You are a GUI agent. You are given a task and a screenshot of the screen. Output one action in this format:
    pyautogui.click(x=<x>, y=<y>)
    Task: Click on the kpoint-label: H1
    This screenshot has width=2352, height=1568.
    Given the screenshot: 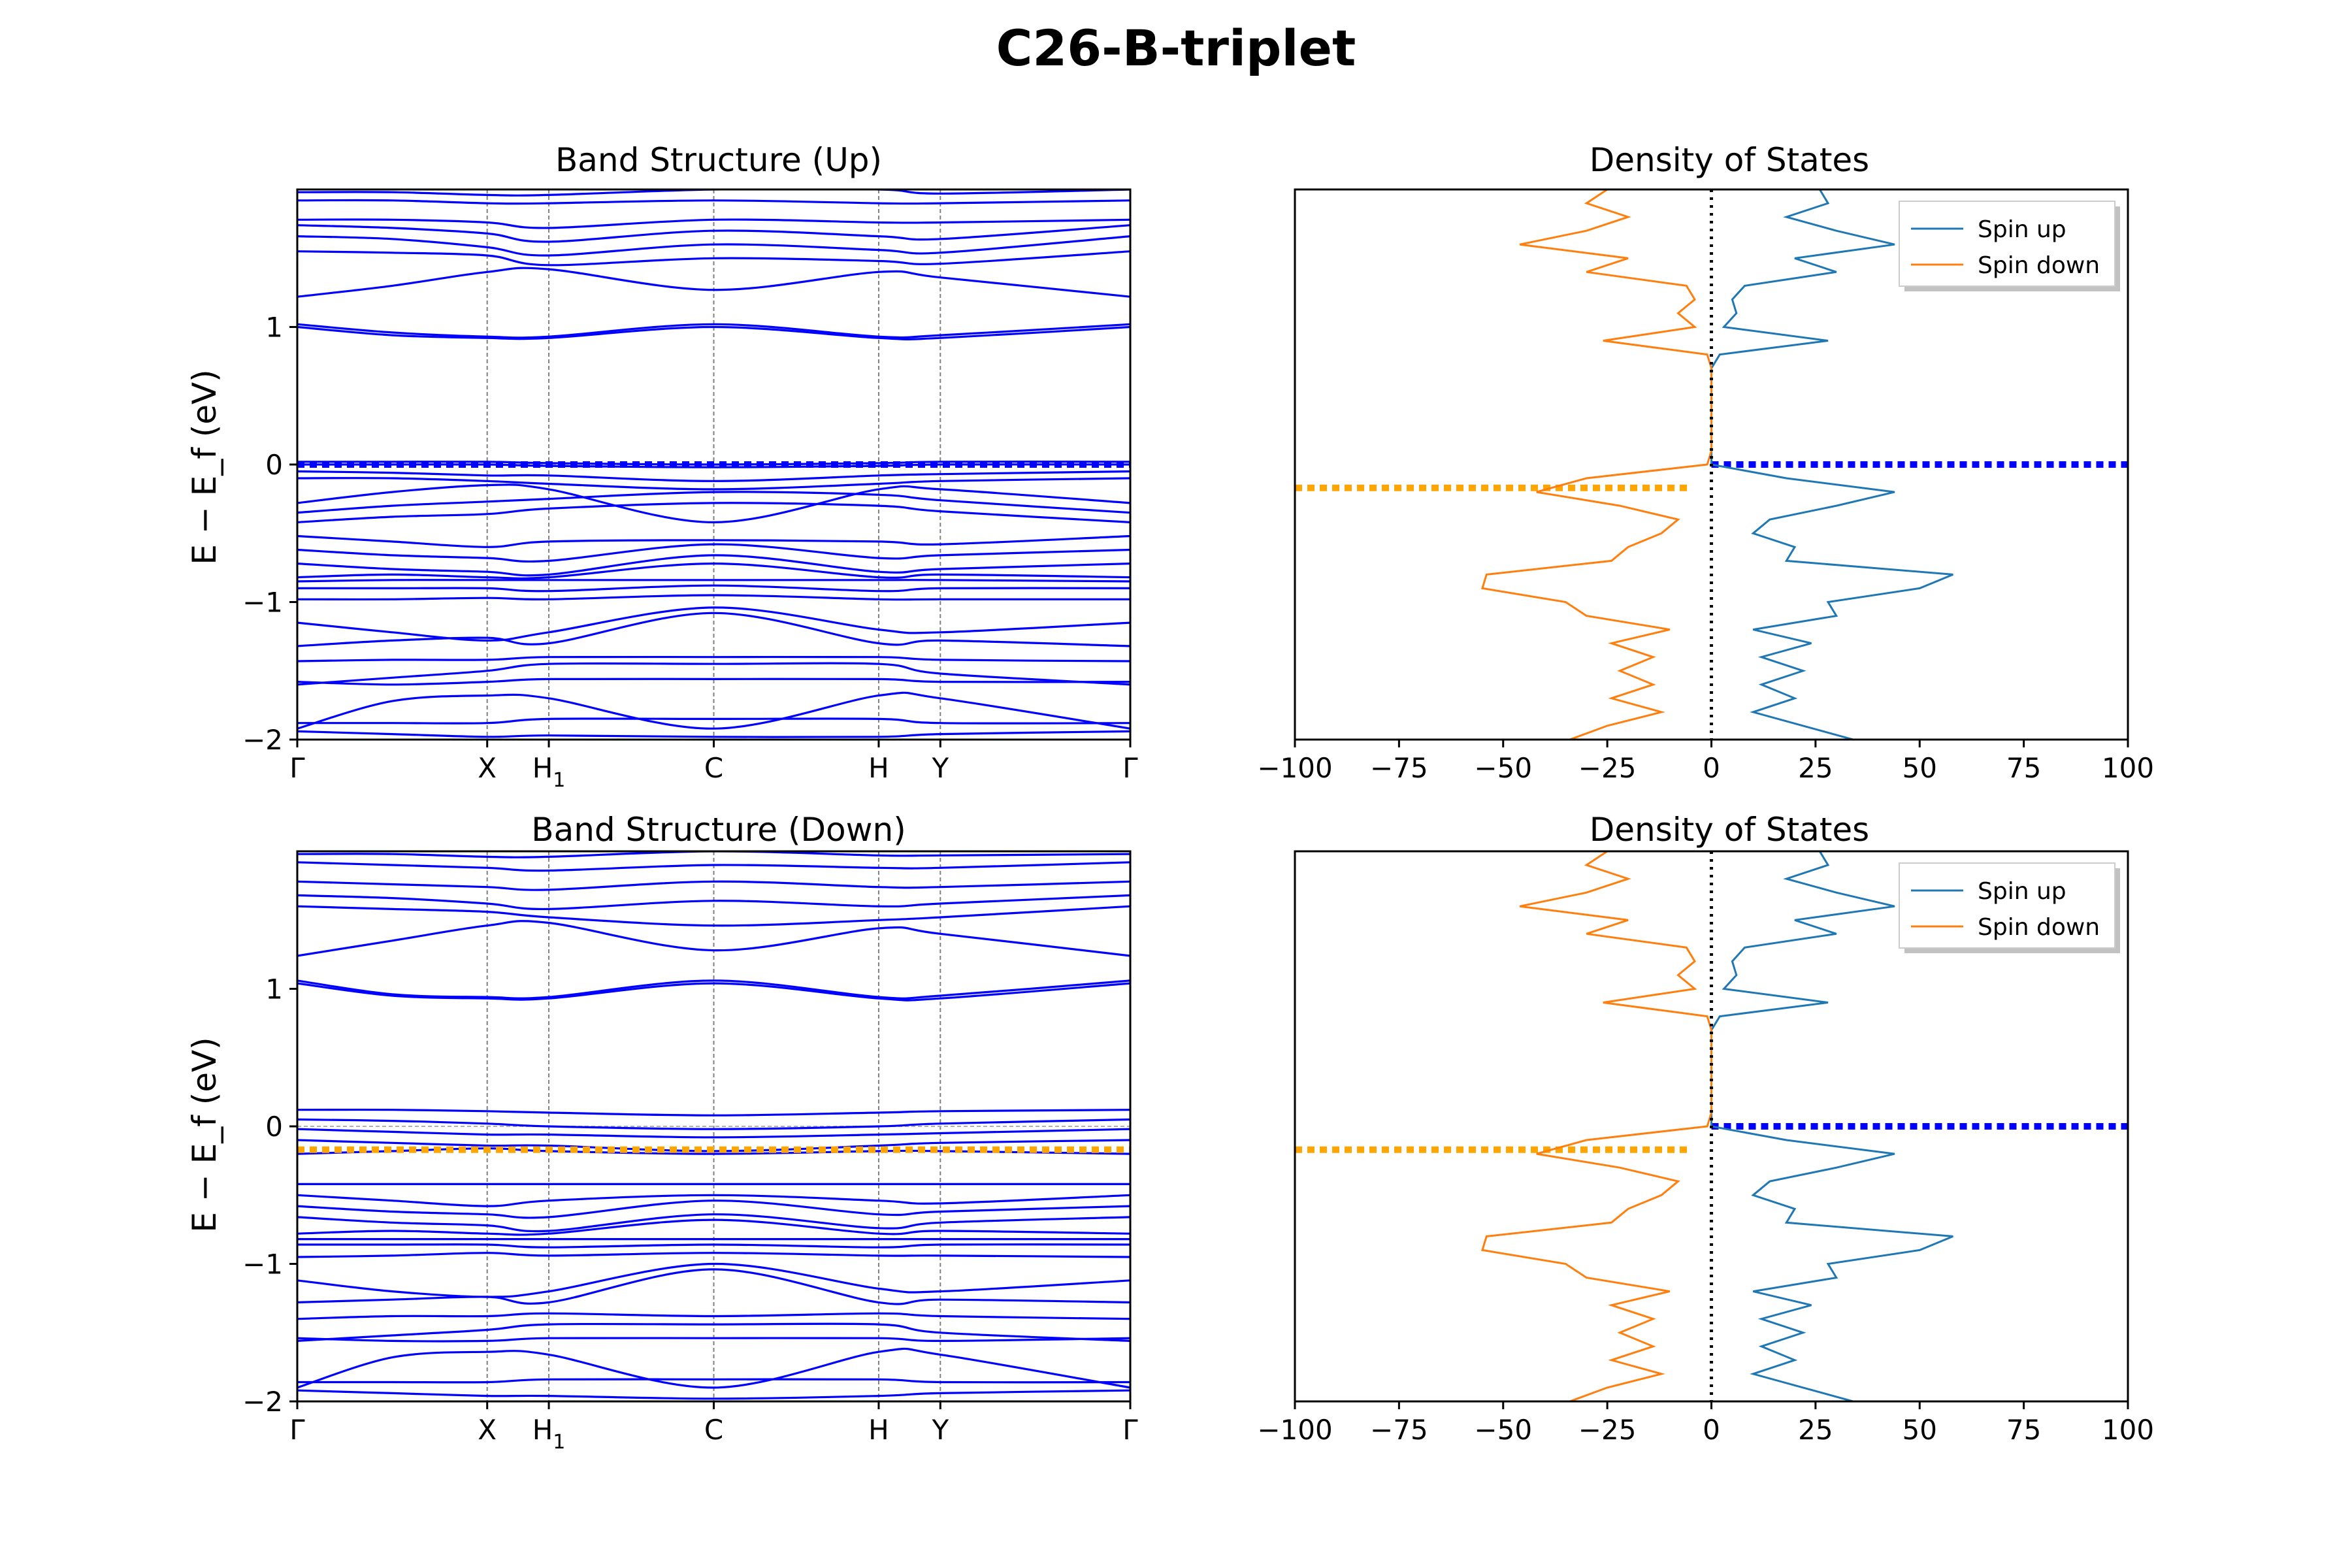 What is the action you would take?
    pyautogui.click(x=549, y=772)
    